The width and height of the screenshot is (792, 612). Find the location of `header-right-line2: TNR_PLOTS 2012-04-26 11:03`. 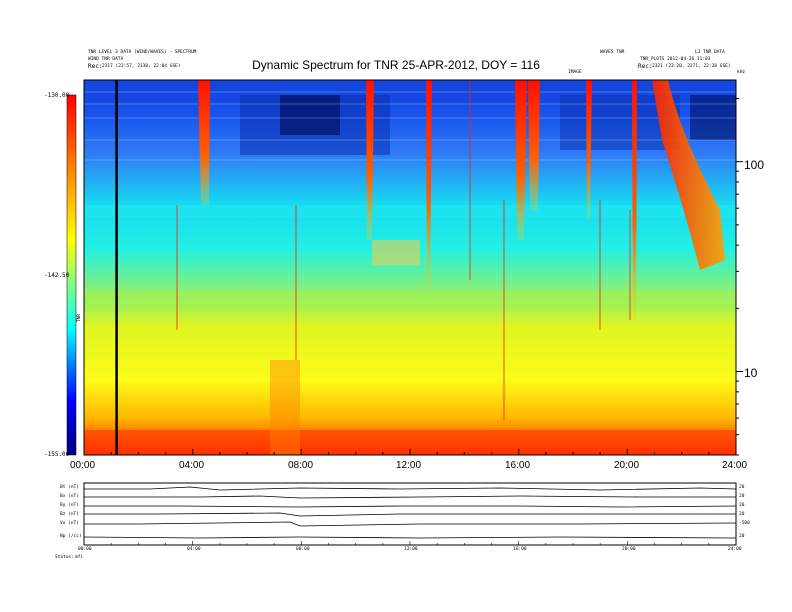

header-right-line2: TNR_PLOTS 2012-04-26 11:03 is located at coordinates (675, 59).